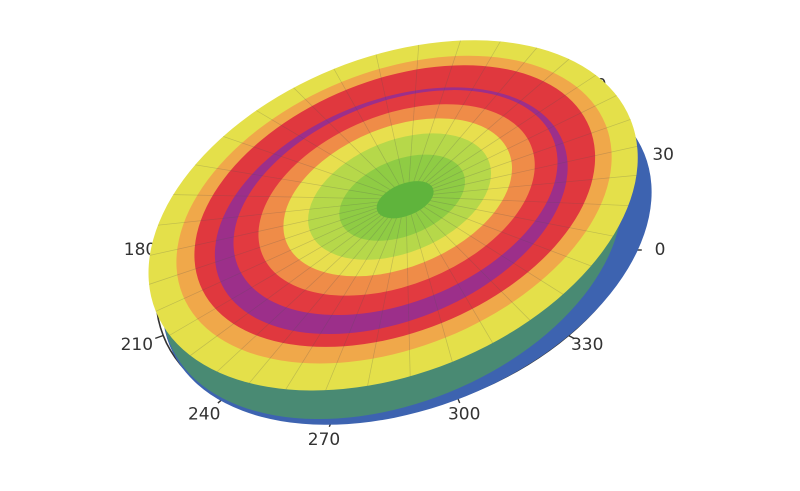 The width and height of the screenshot is (800, 491). I want to click on theta-tick-label: 0, so click(660, 250).